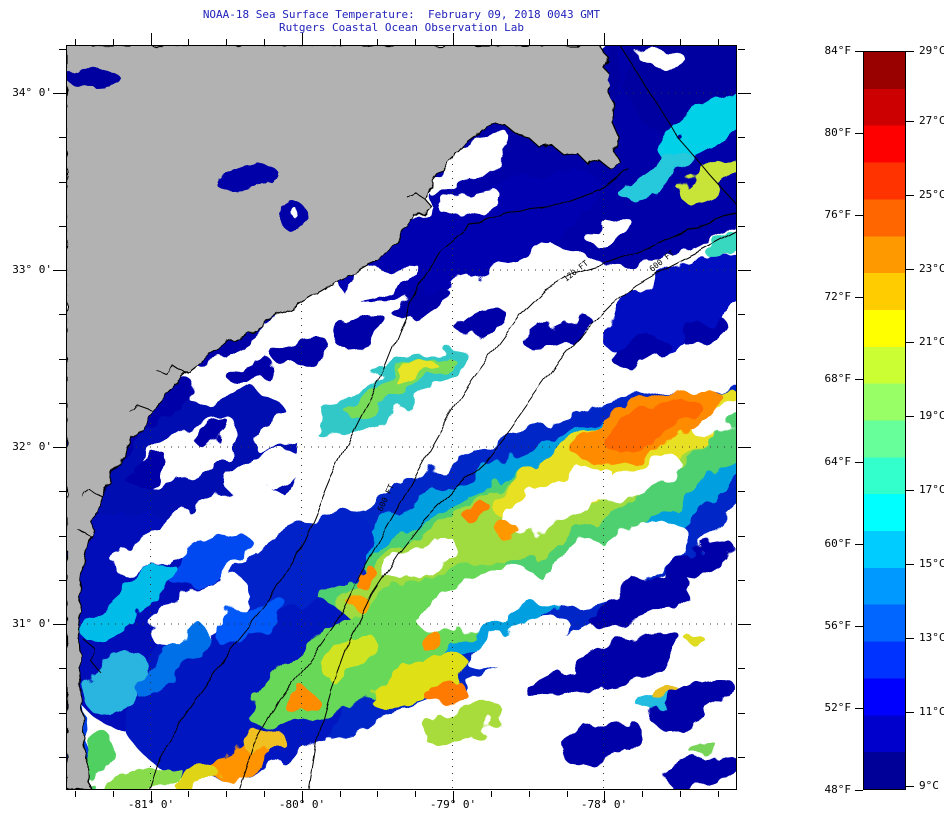  I want to click on y-tick-label: 33° 0', so click(32, 269).